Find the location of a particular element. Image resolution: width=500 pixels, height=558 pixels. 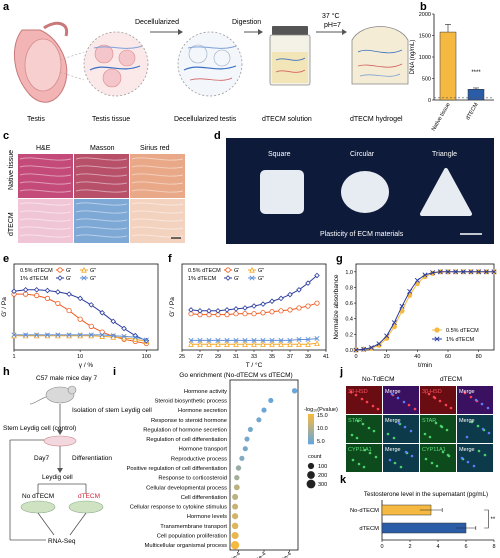

panel-letter-k: k is located at coordinates (343, 480).